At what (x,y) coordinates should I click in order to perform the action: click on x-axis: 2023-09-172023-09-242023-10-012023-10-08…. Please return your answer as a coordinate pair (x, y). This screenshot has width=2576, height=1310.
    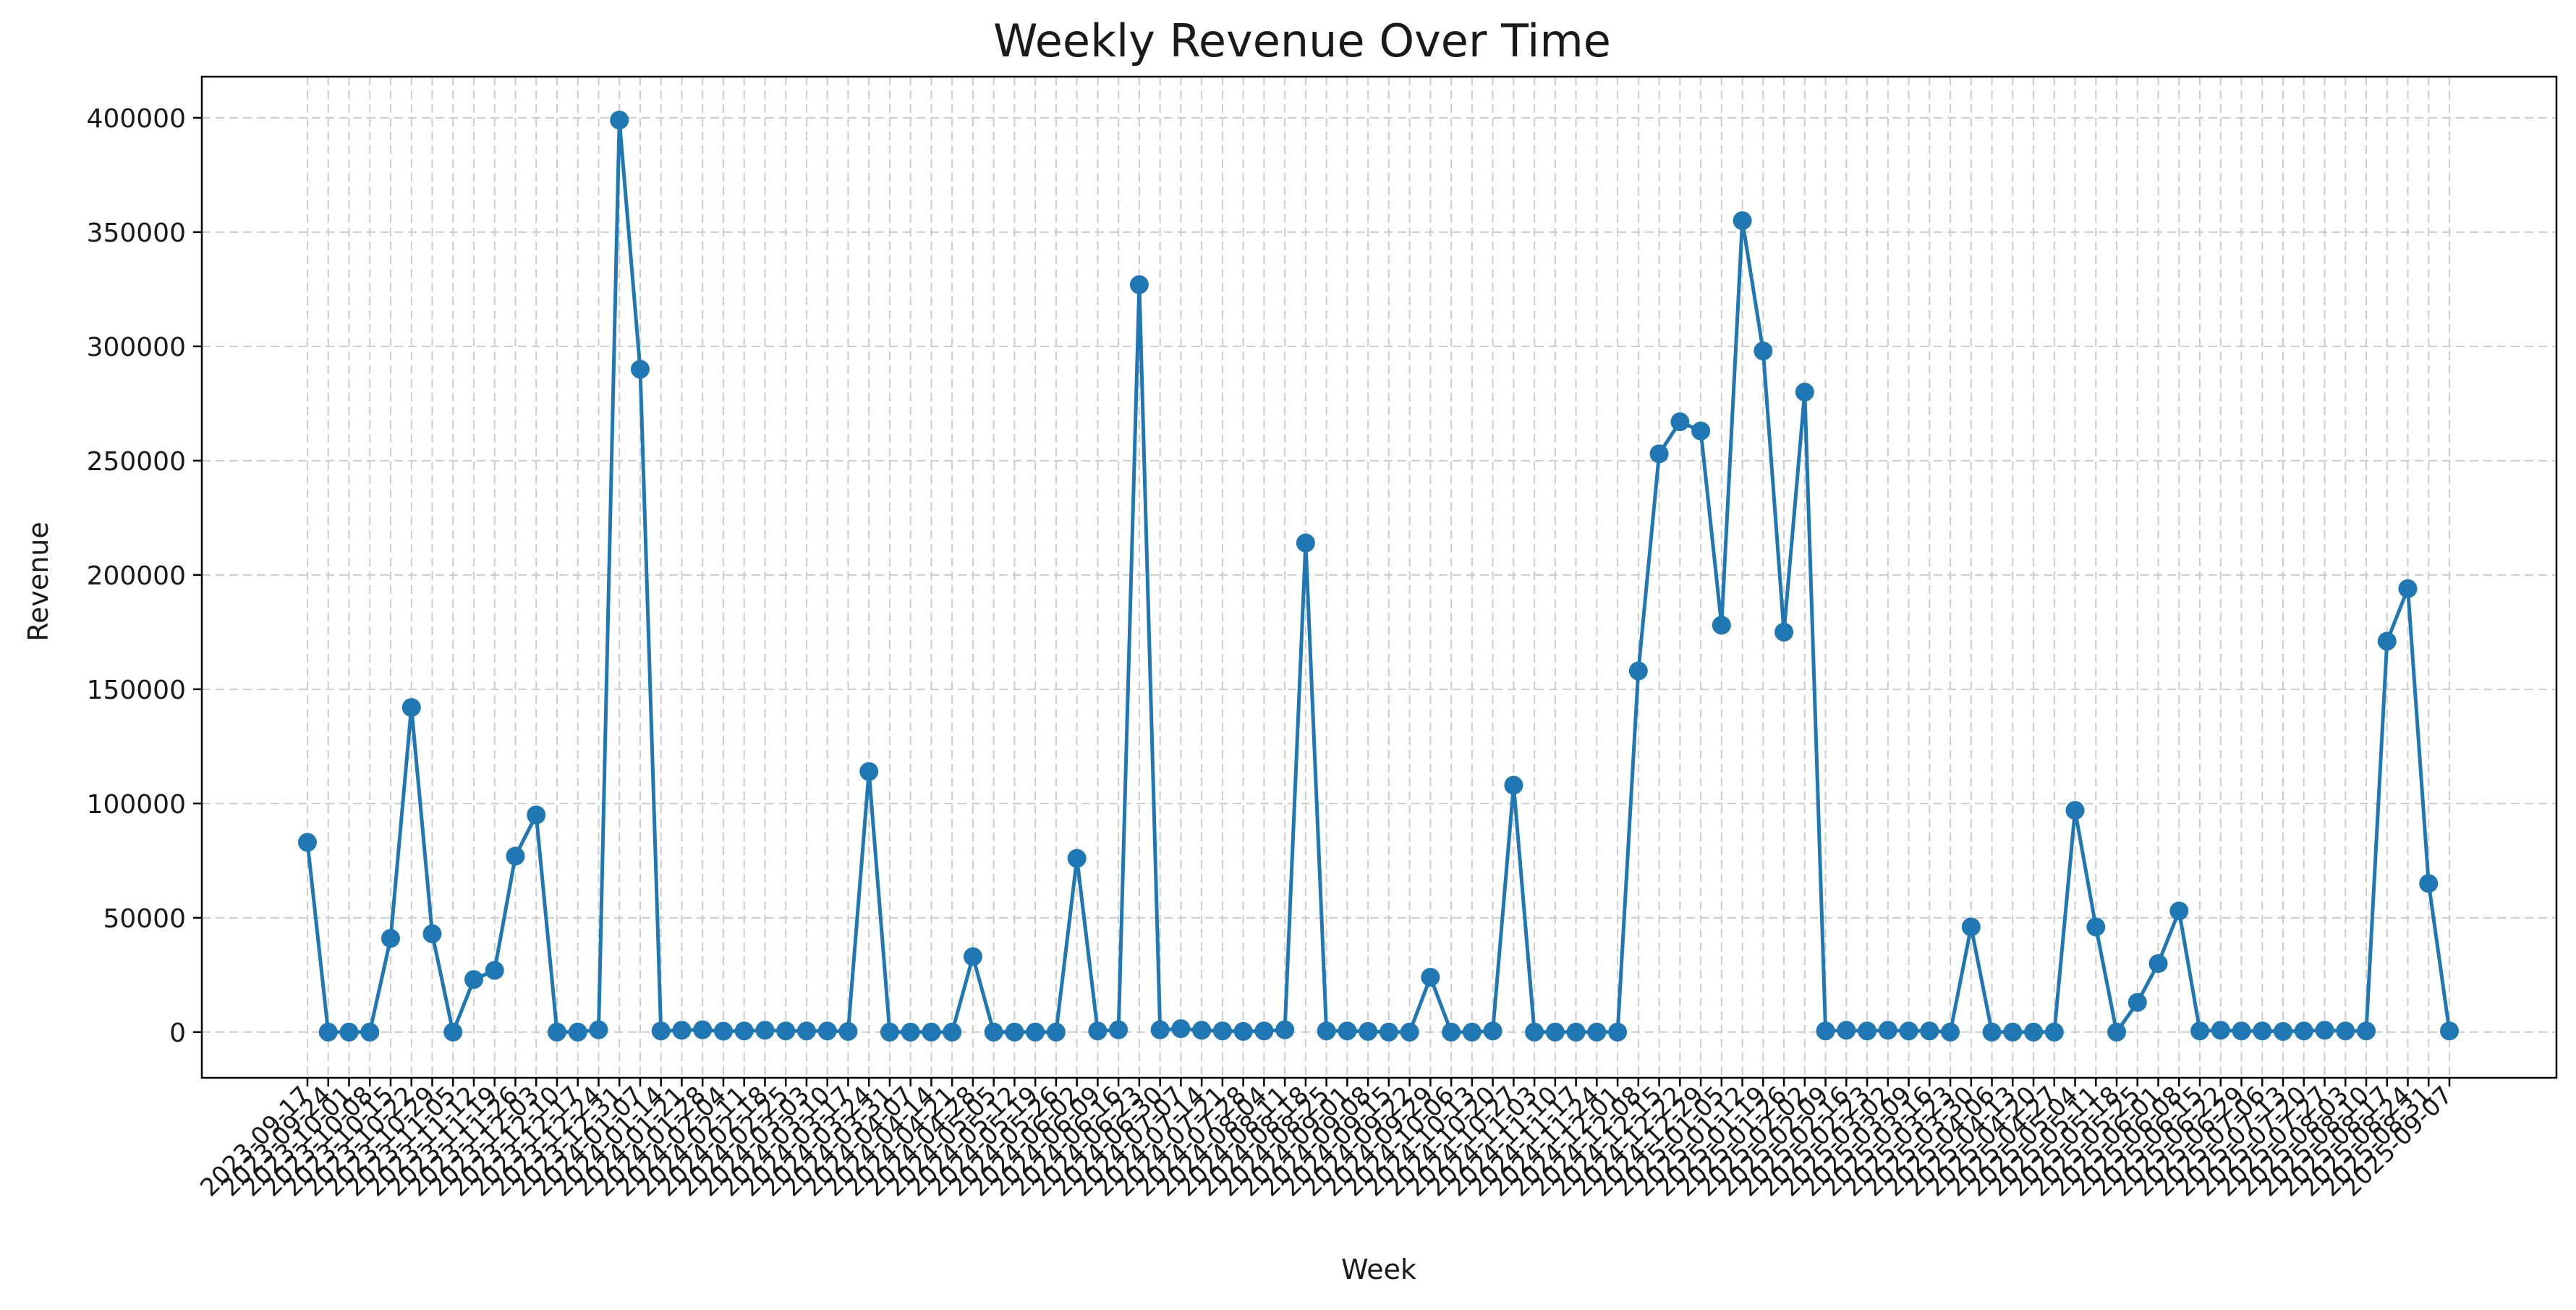
    Looking at the image, I should click on (1326, 1140).